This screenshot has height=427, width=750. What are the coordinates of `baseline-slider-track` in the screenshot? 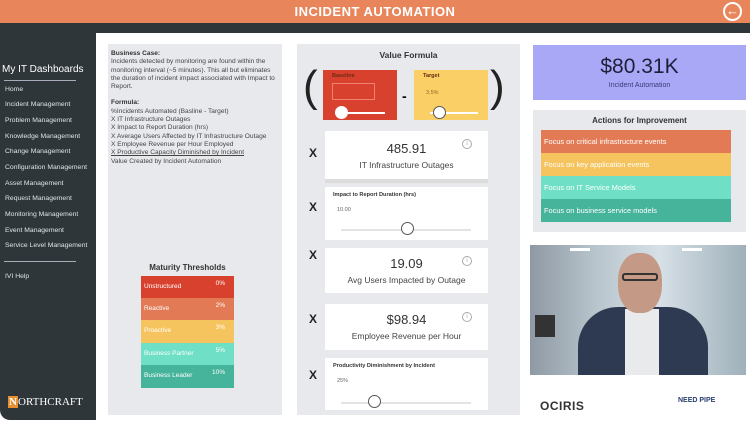 It's located at (360, 113).